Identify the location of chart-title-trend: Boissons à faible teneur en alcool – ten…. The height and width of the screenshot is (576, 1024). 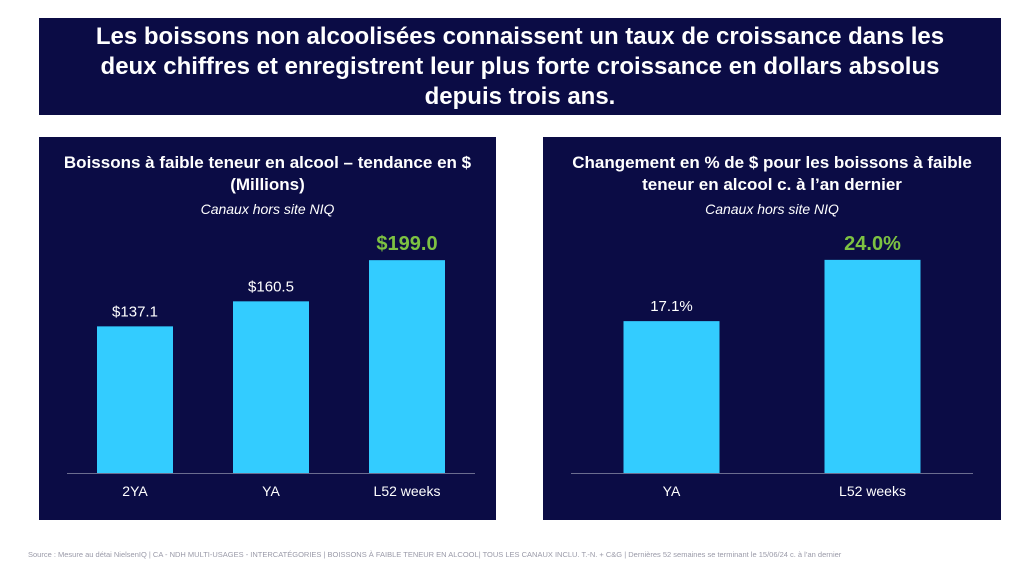
(267, 173).